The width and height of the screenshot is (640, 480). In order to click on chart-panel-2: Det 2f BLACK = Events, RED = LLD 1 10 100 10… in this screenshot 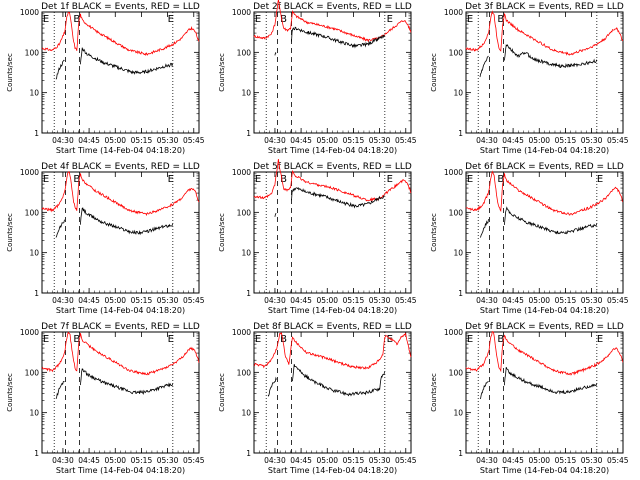, I will do `click(317, 77)`.